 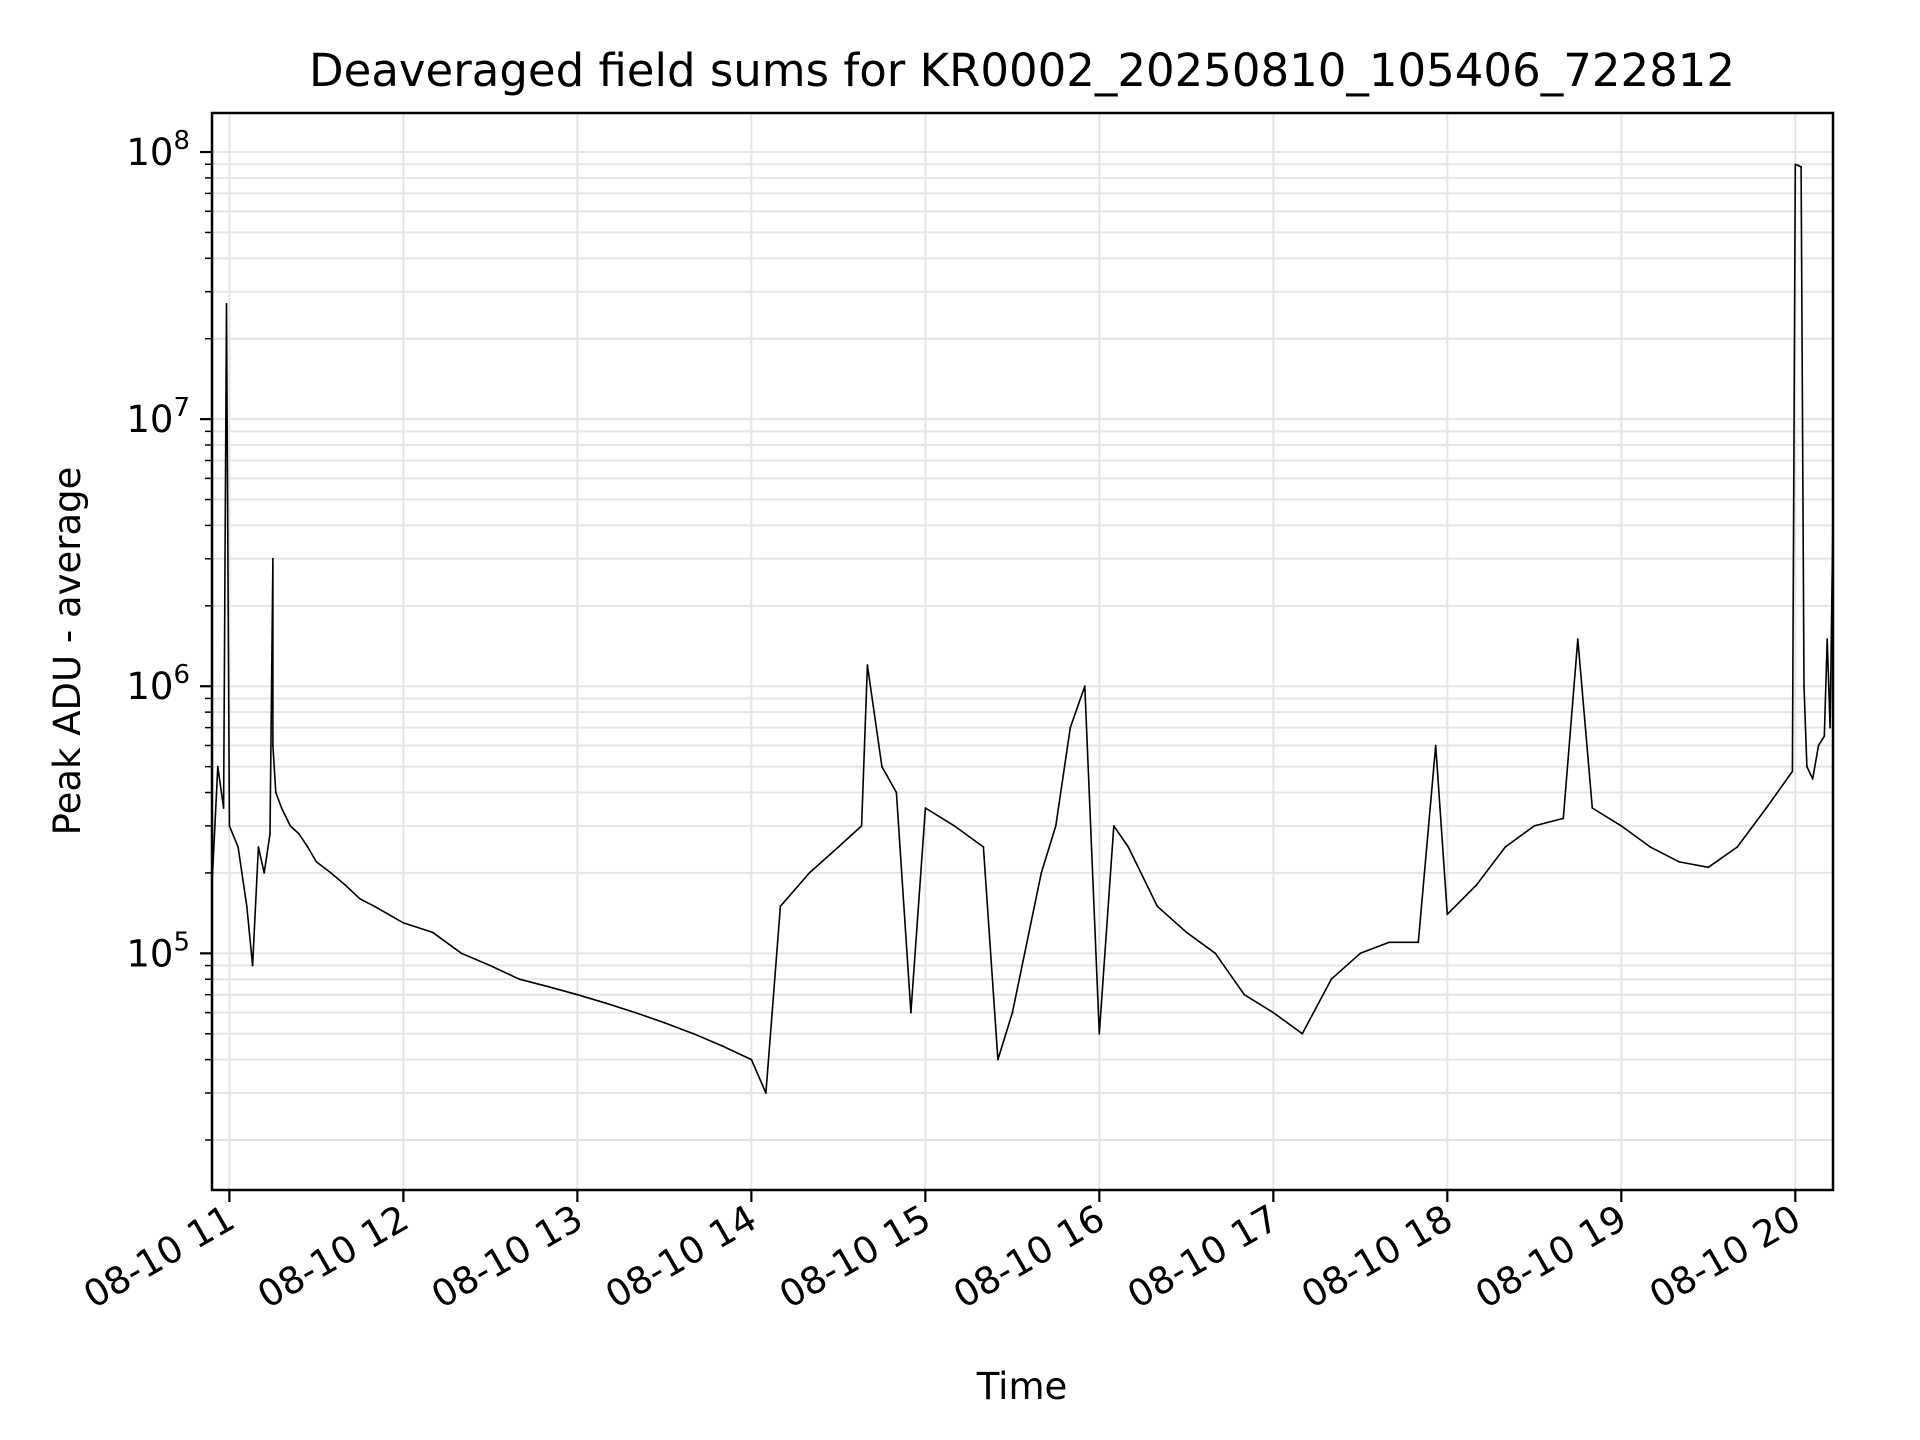 I want to click on x-tick-label: 08-10 15, so click(x=855, y=1257).